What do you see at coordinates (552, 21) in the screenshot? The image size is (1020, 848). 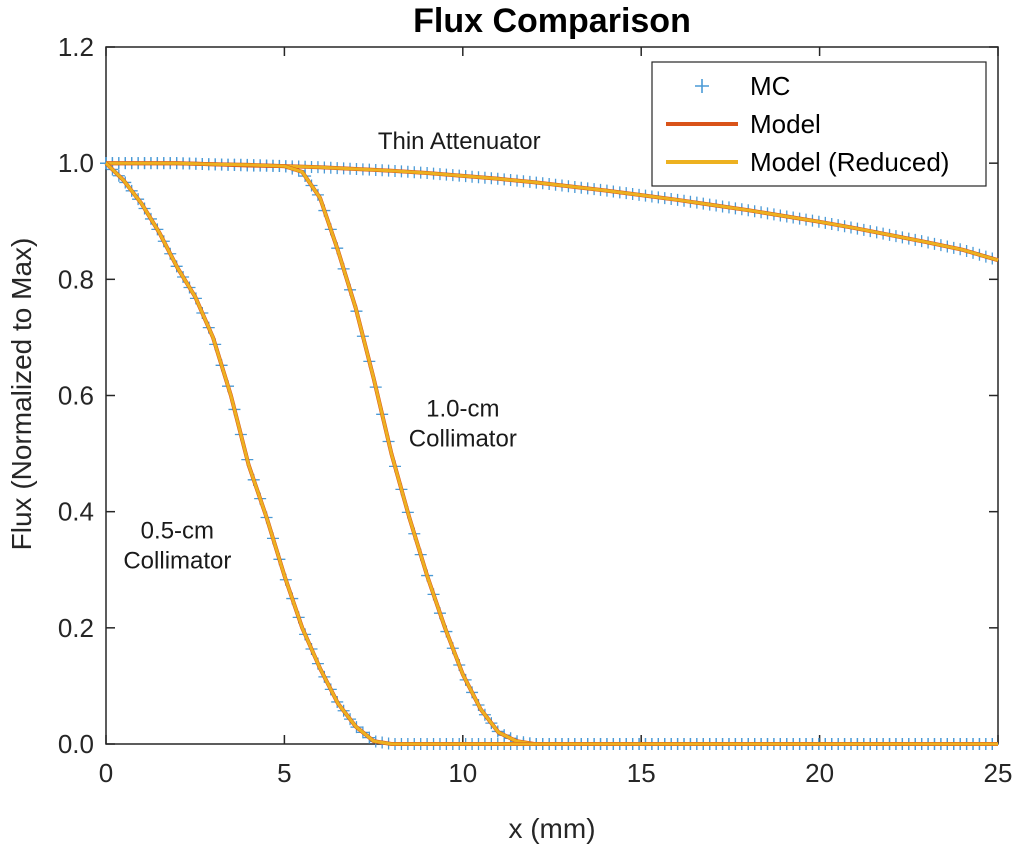 I see `chart-title: Flux Comparison` at bounding box center [552, 21].